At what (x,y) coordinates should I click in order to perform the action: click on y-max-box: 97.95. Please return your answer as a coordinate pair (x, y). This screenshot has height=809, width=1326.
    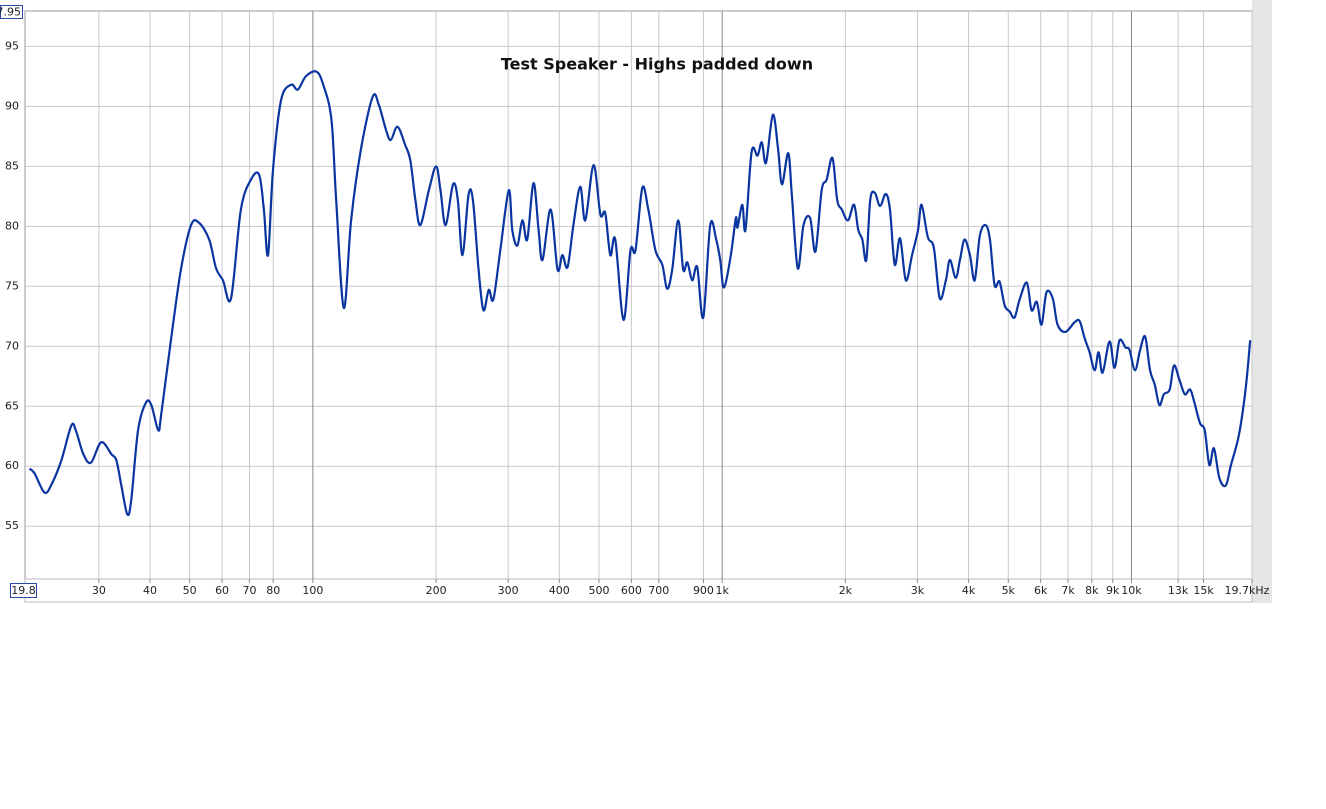
    Looking at the image, I should click on (11, 12).